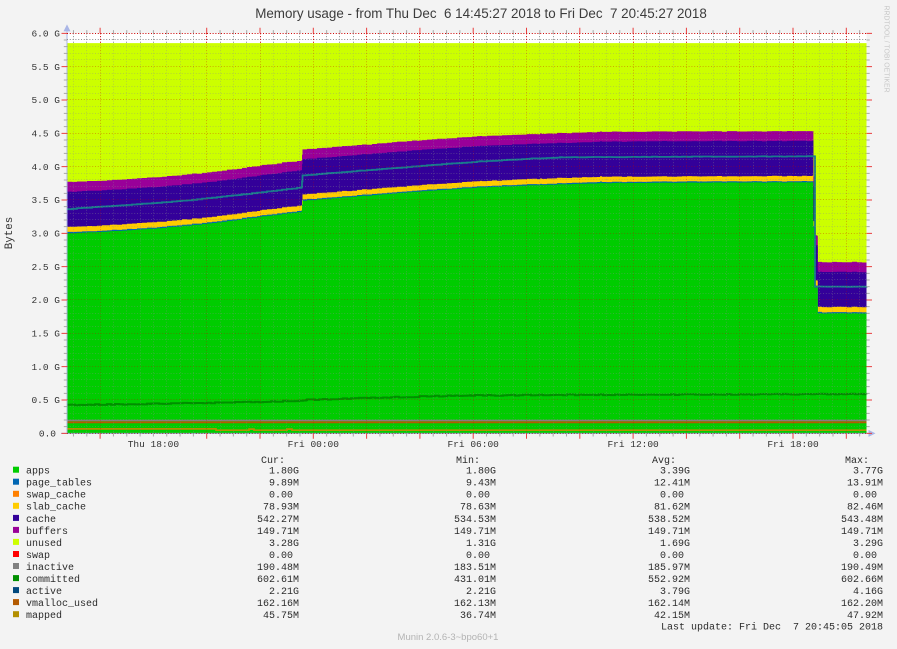  Describe the element at coordinates (284, 544) in the screenshot. I see `svg-text: 3.28G` at that location.